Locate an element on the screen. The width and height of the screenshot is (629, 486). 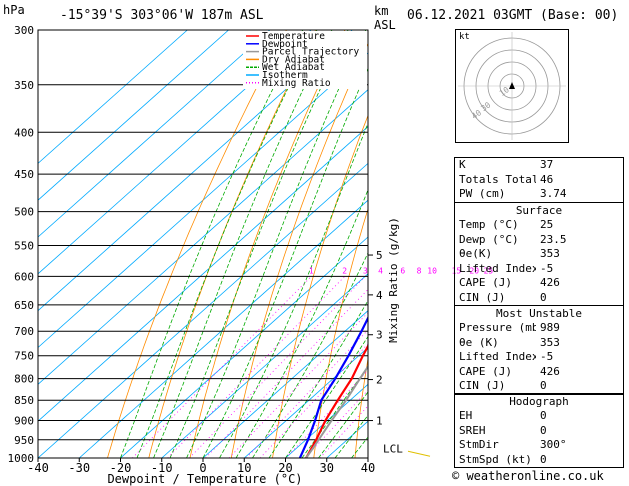
x-tick-label: -30 is located at coordinates (79, 468).